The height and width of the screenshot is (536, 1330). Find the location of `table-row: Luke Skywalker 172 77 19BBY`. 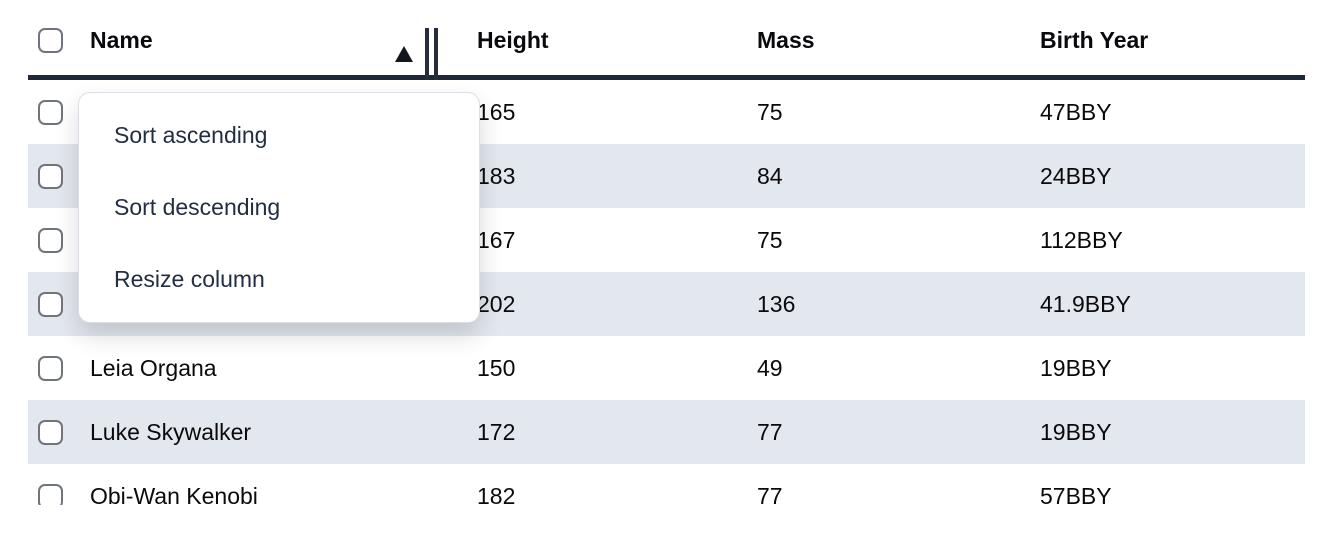

table-row: Luke Skywalker 172 77 19BBY is located at coordinates (666, 432).